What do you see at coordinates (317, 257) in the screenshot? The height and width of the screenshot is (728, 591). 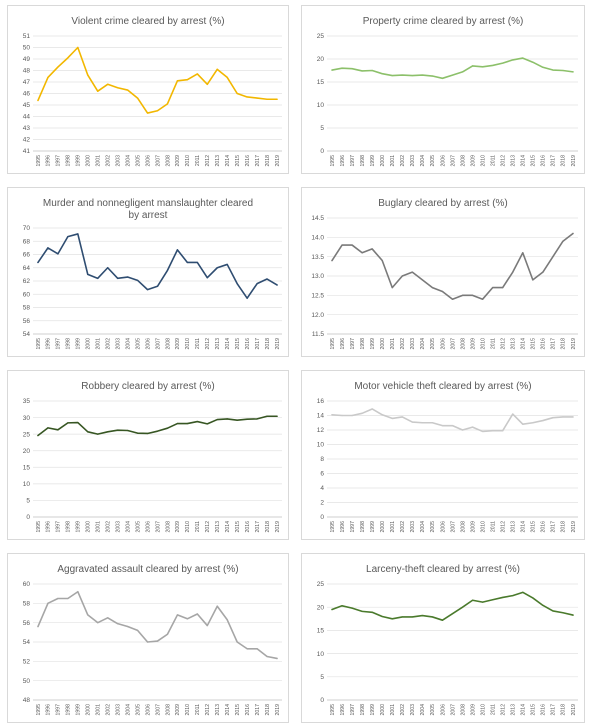 I see `y-tick-label: 13.5` at bounding box center [317, 257].